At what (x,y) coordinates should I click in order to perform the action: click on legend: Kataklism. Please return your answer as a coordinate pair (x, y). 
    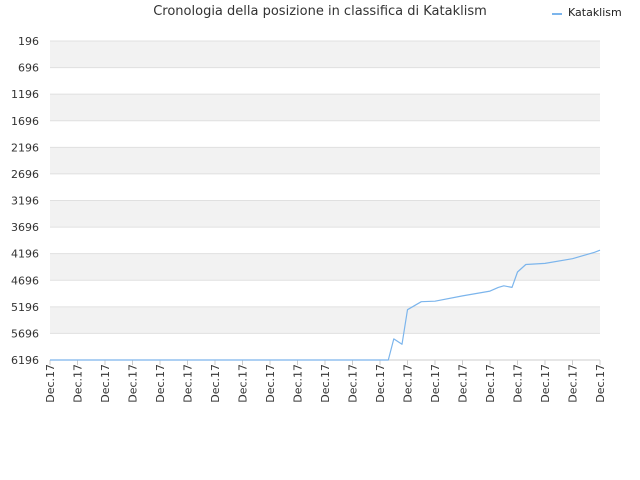
    Looking at the image, I should click on (587, 12).